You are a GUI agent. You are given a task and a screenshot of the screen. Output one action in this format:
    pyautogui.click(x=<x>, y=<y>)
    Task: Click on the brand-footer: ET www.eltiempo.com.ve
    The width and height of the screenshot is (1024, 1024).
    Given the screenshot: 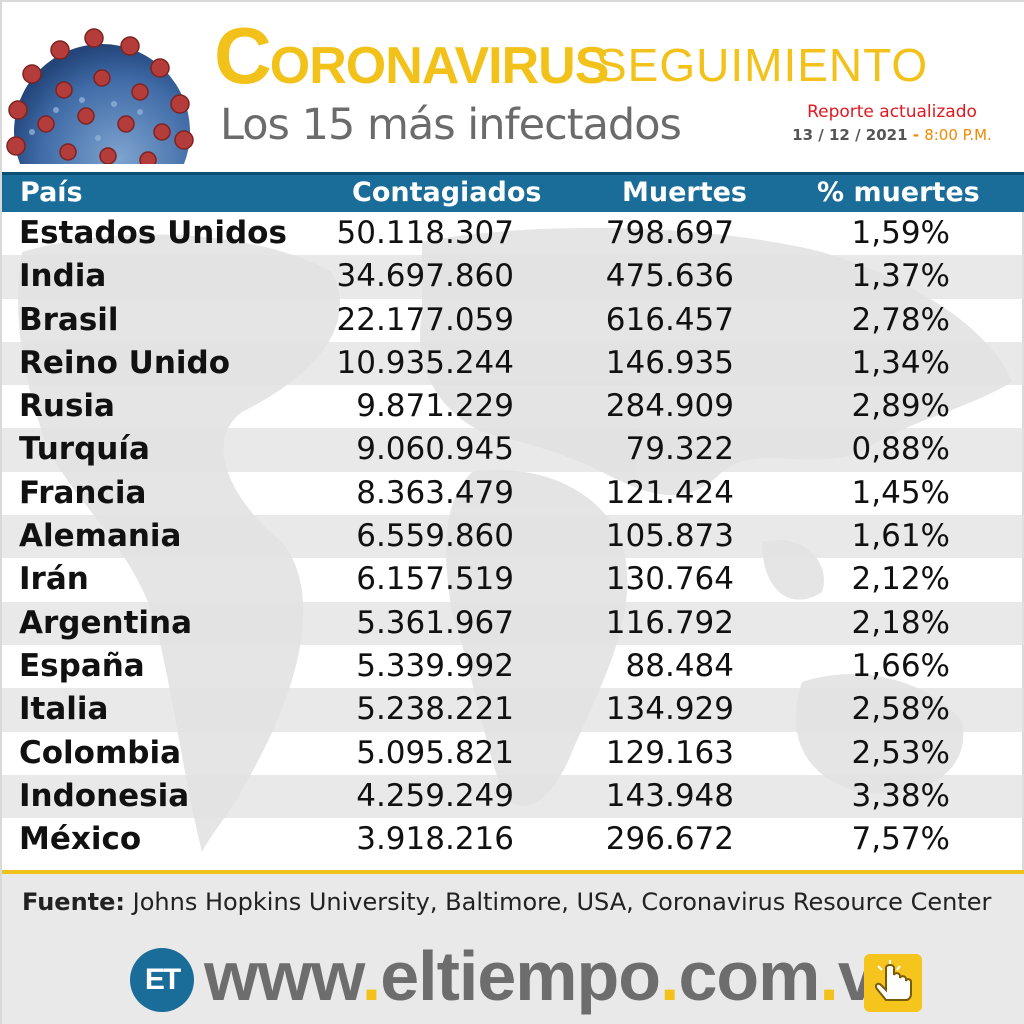 What is the action you would take?
    pyautogui.click(x=513, y=978)
    